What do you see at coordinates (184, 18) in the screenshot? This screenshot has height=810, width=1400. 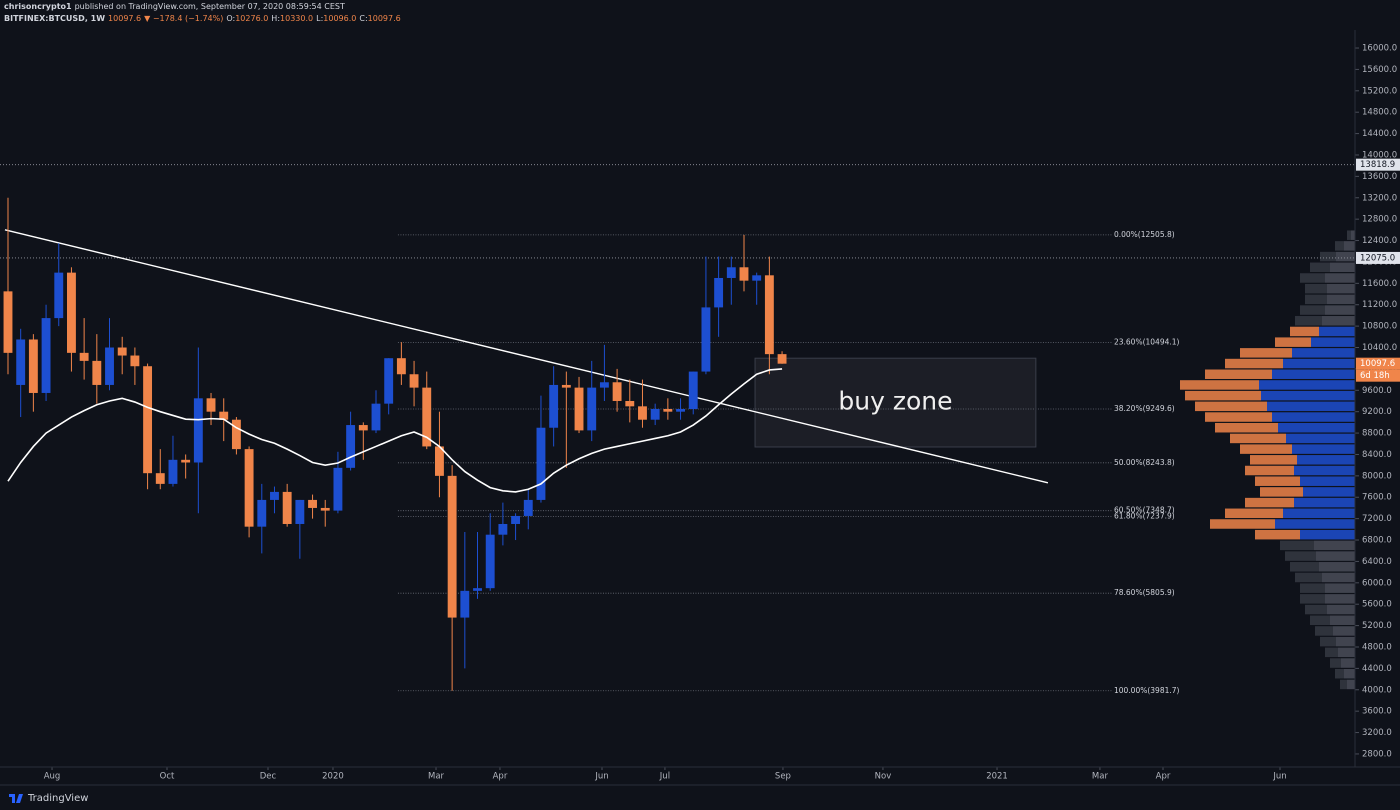 I see `change: ▼ −178.4 (−1.74%)` at bounding box center [184, 18].